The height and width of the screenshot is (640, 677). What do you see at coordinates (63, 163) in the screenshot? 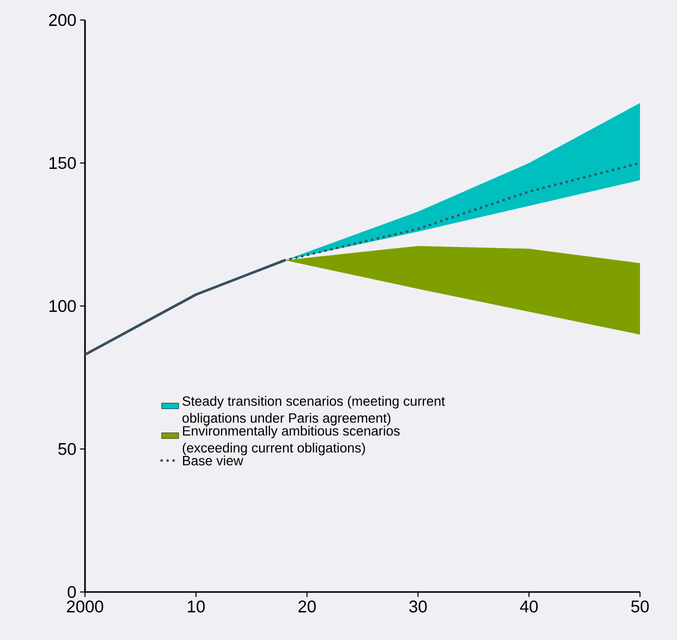
I see `y-tick-label: 150` at bounding box center [63, 163].